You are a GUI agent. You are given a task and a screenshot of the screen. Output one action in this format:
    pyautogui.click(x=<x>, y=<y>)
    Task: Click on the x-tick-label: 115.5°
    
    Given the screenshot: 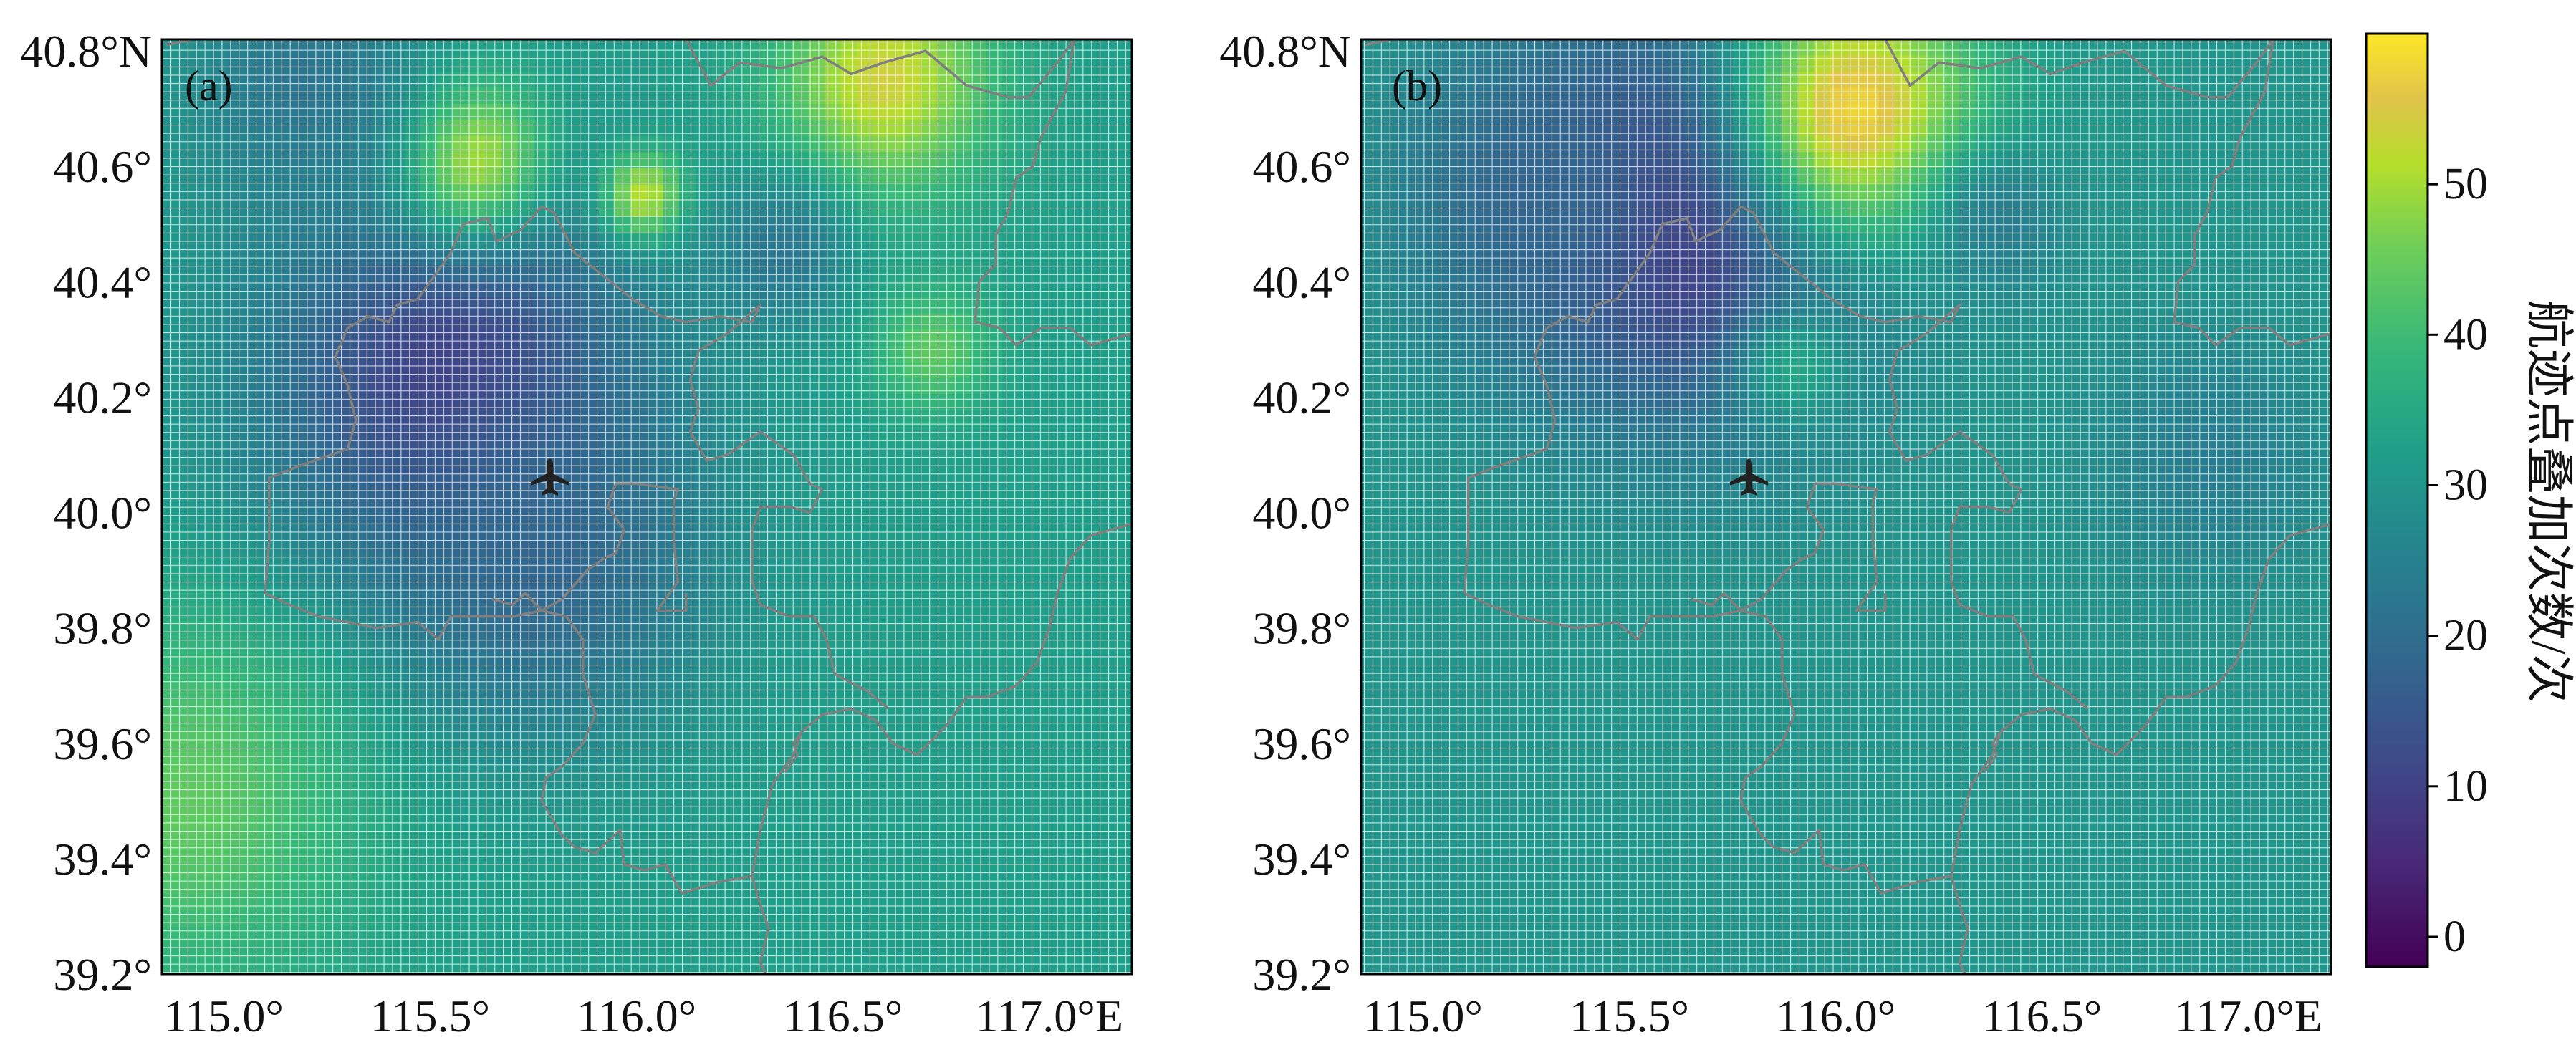 What is the action you would take?
    pyautogui.click(x=430, y=1016)
    